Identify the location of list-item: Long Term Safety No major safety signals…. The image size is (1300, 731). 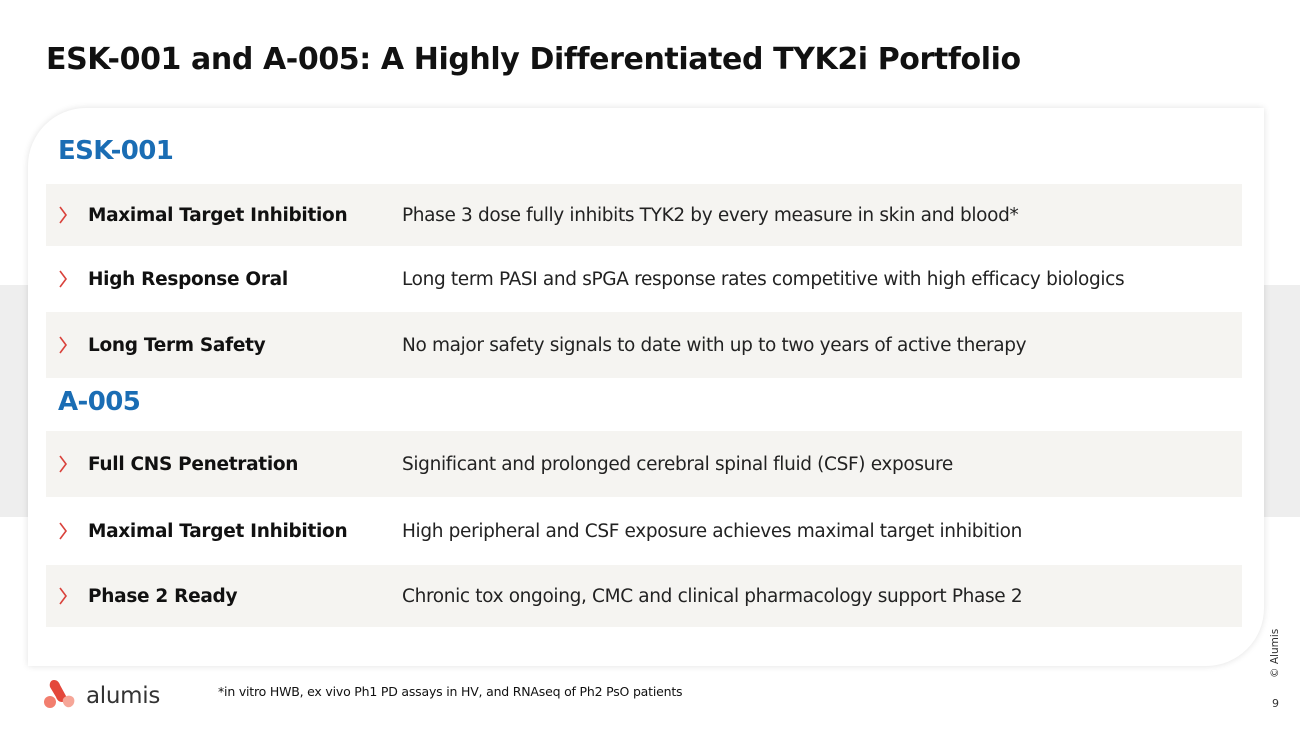
(644, 345).